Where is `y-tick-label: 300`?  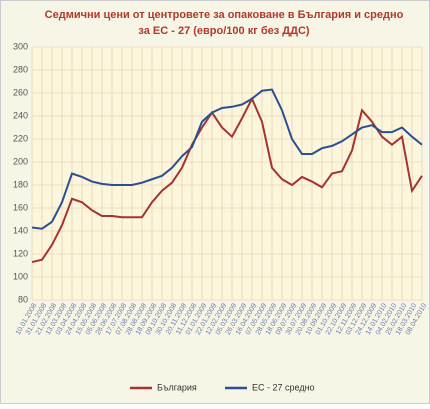 y-tick-label: 300 is located at coordinates (20, 46).